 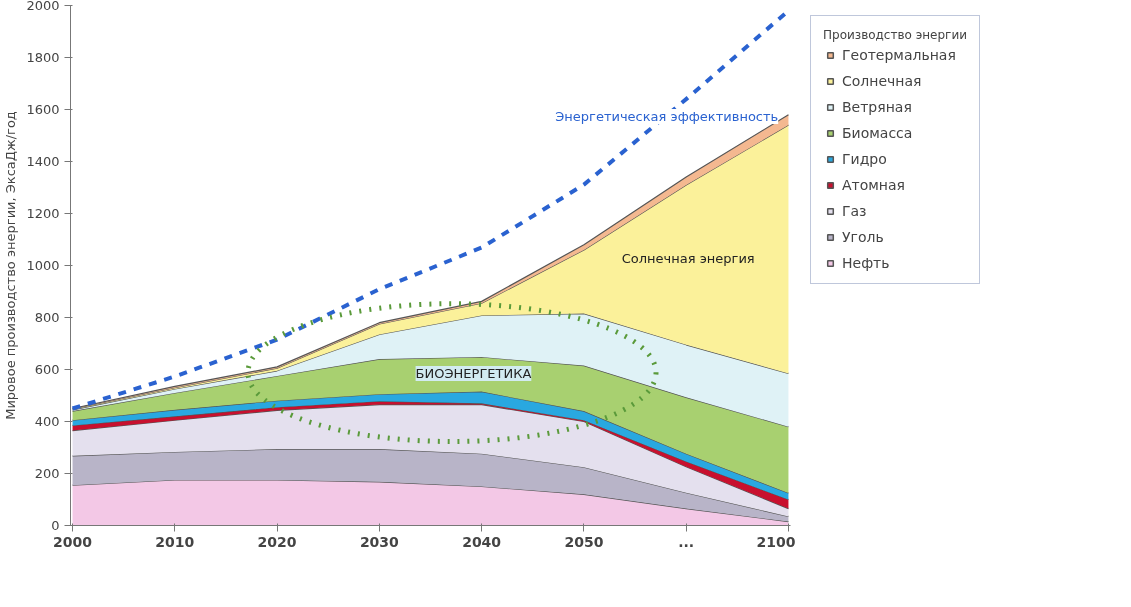 What do you see at coordinates (43, 265) in the screenshot?
I see `y-tick-label: 1000` at bounding box center [43, 265].